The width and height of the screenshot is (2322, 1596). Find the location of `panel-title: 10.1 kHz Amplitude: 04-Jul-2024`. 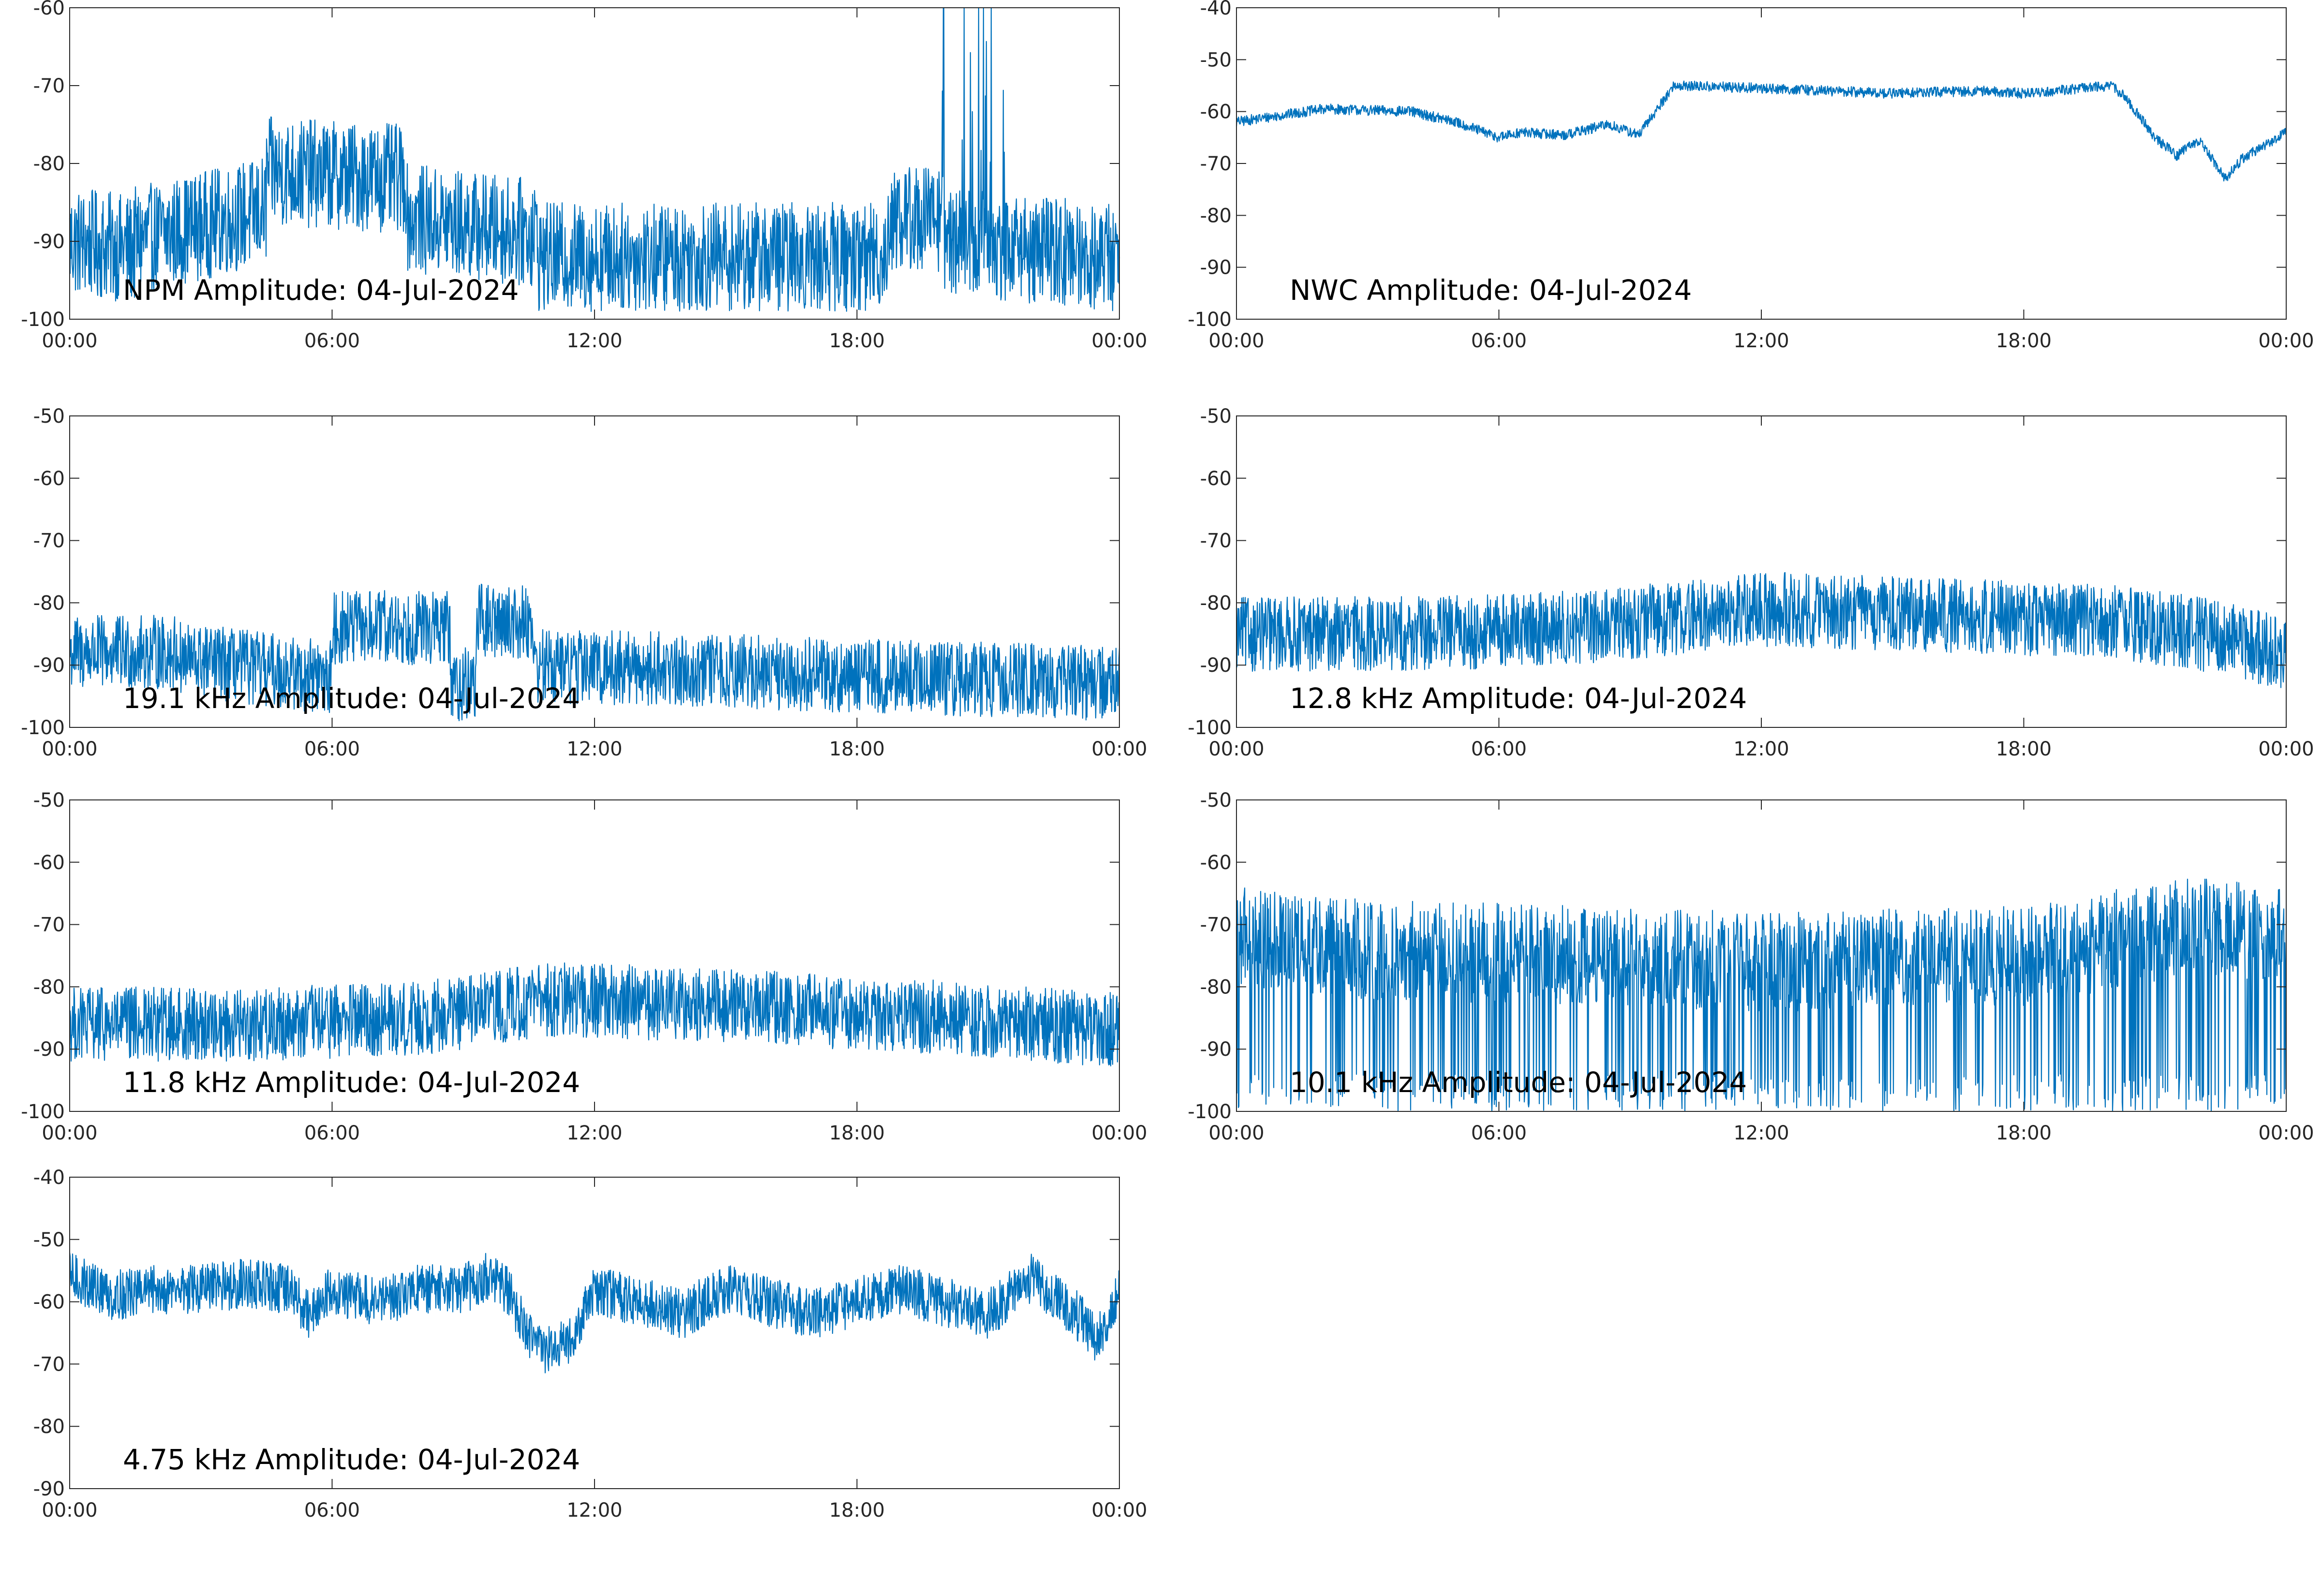

panel-title: 10.1 kHz Amplitude: 04-Jul-2024 is located at coordinates (1518, 1082).